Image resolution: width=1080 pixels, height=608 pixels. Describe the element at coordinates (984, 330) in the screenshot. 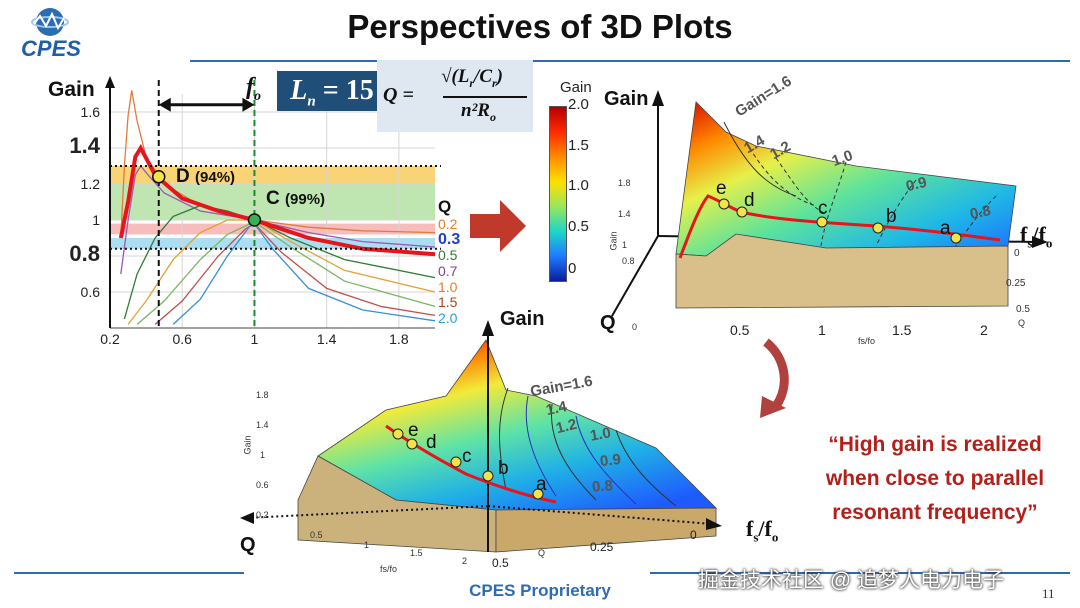

I see `tr-x-tick: 2` at that location.